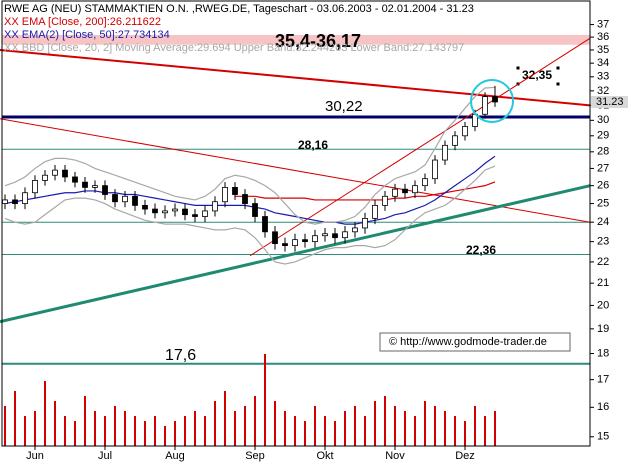 This screenshot has height=463, width=629. What do you see at coordinates (318, 41) in the screenshot?
I see `level-label: 35,4-36,17` at bounding box center [318, 41].